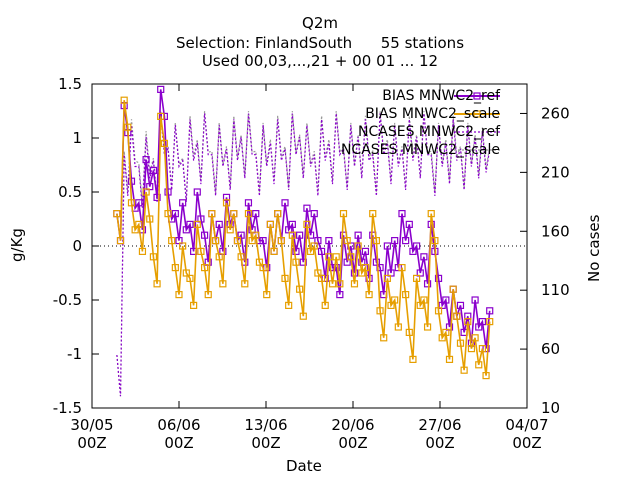 The image size is (640, 480). Describe the element at coordinates (429, 132) in the screenshot. I see `legend-label-ncases-ref: NCASES MNWC2_ref` at that location.